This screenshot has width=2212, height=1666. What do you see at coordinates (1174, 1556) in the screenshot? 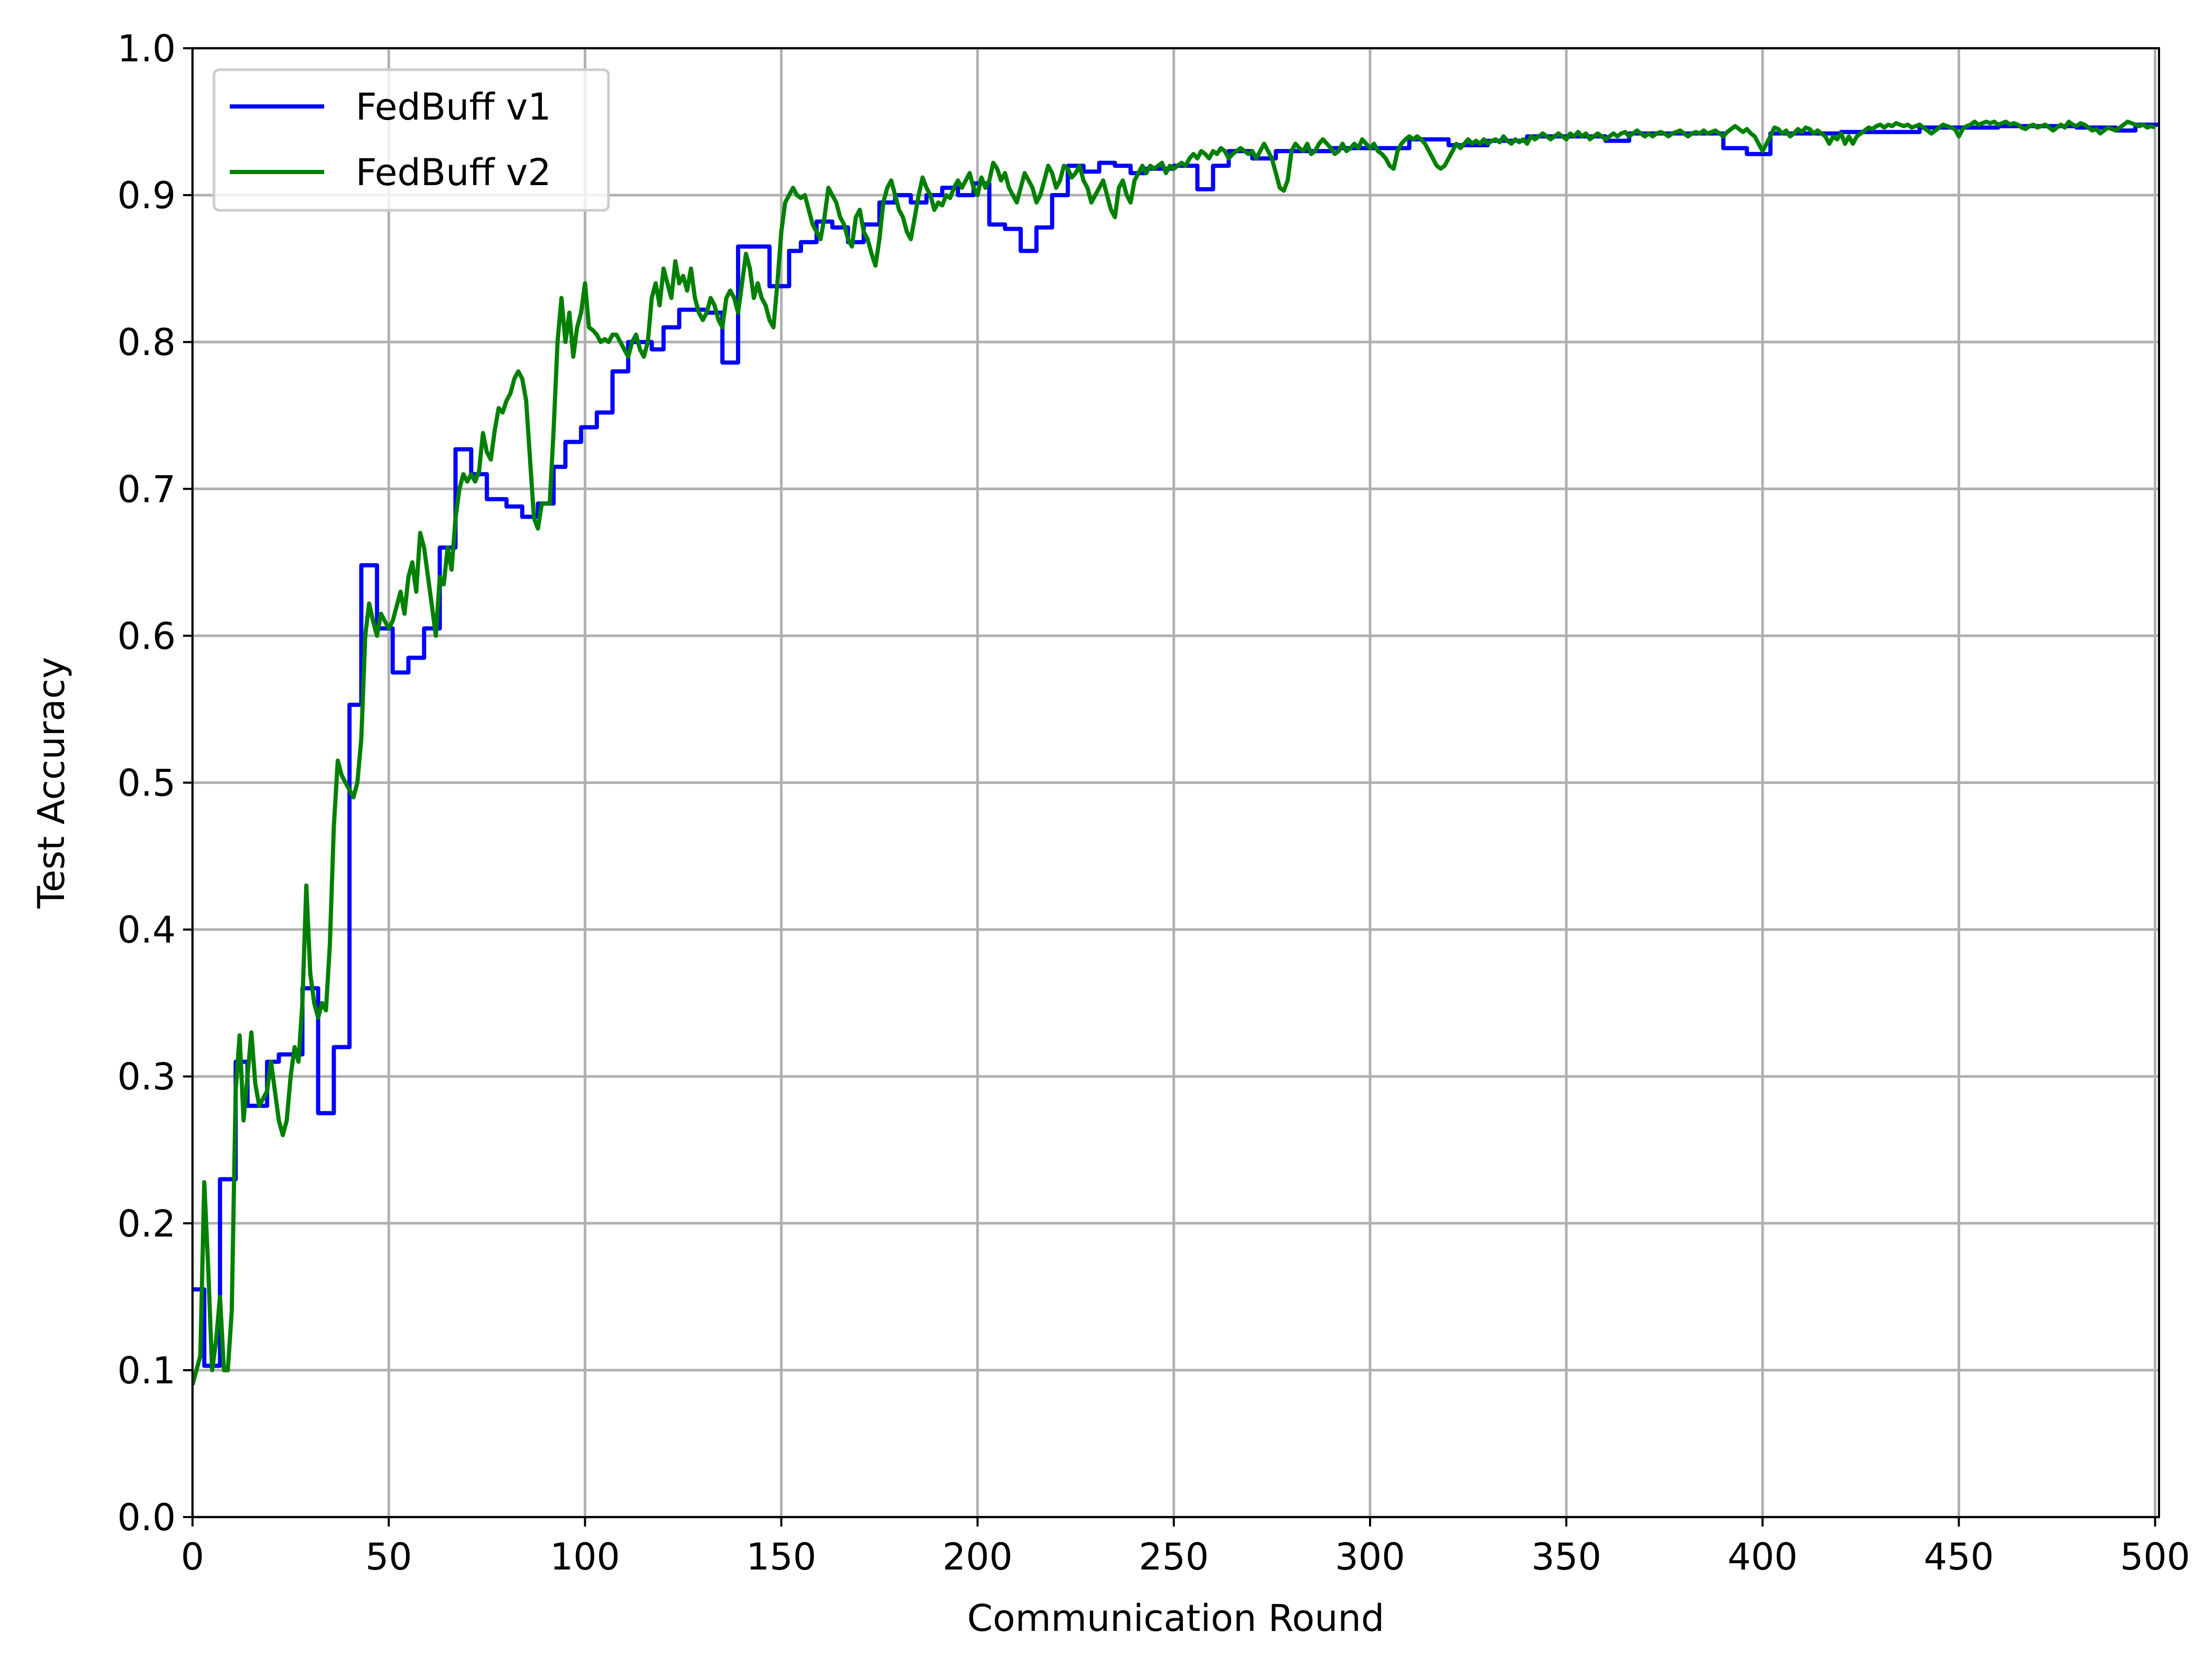
I see `x-tick-label: 250` at bounding box center [1174, 1556].